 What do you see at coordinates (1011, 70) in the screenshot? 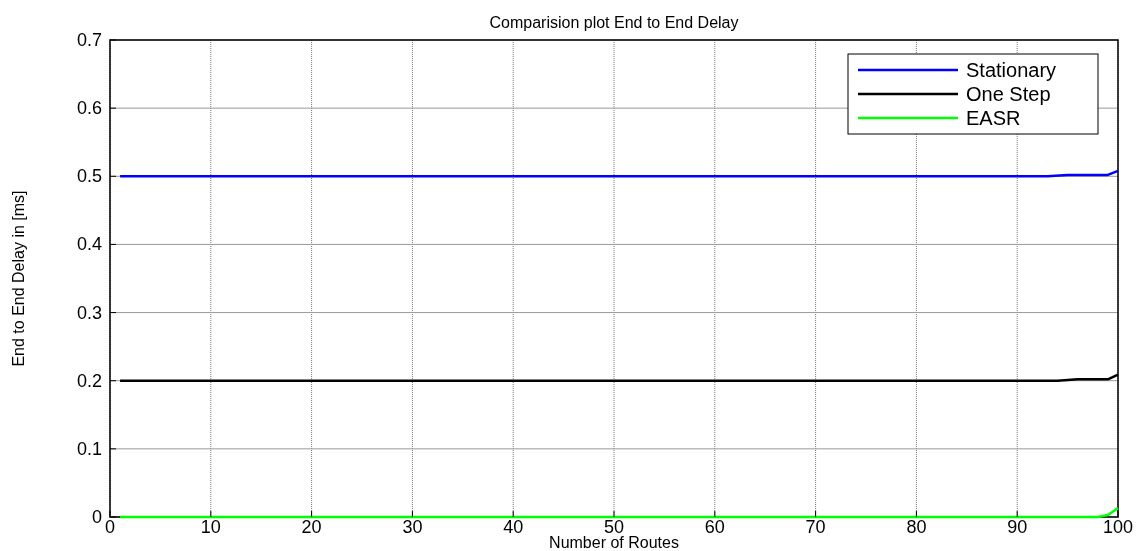
I see `legend-label: Stationary` at bounding box center [1011, 70].